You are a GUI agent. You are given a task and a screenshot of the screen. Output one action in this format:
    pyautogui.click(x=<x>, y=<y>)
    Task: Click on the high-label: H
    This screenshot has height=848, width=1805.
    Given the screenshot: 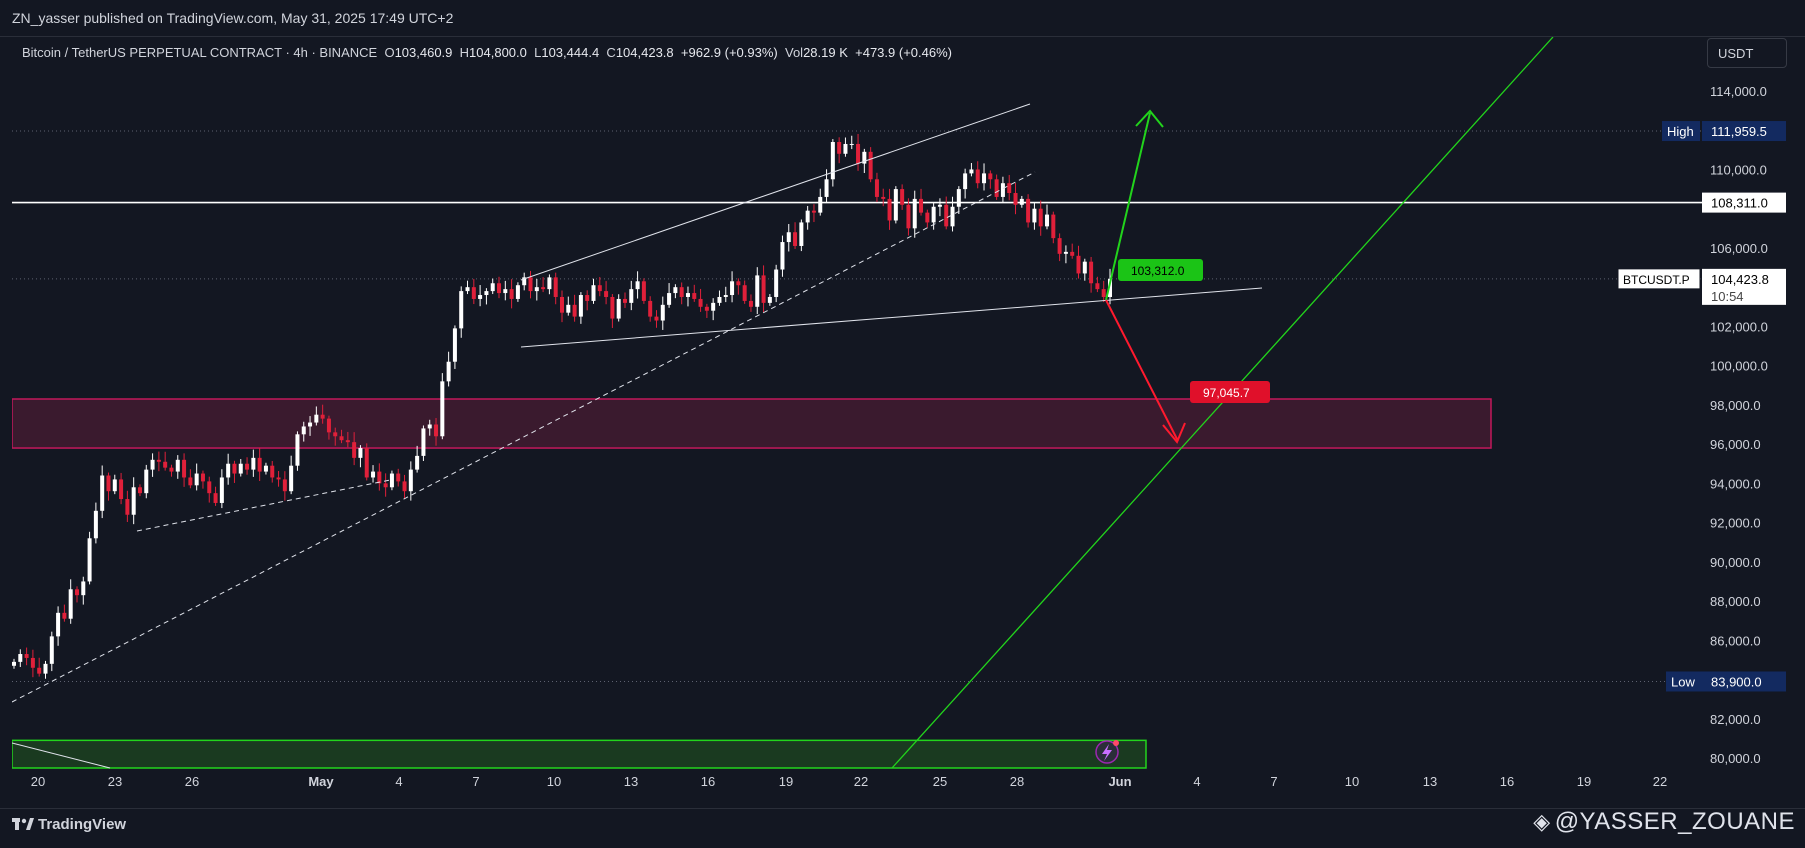 What is the action you would take?
    pyautogui.click(x=464, y=52)
    